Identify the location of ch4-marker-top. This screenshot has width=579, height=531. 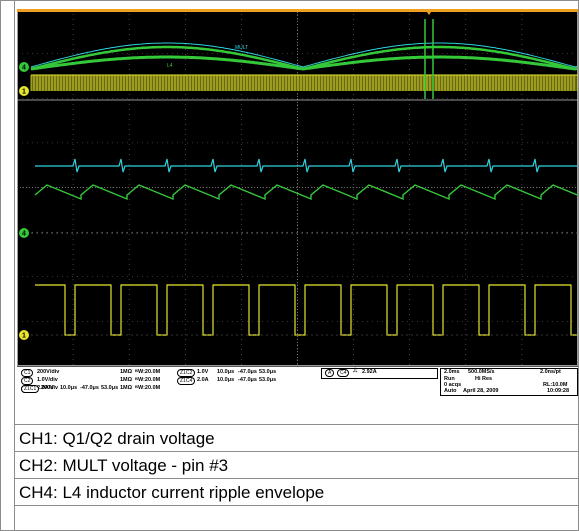
(24, 67).